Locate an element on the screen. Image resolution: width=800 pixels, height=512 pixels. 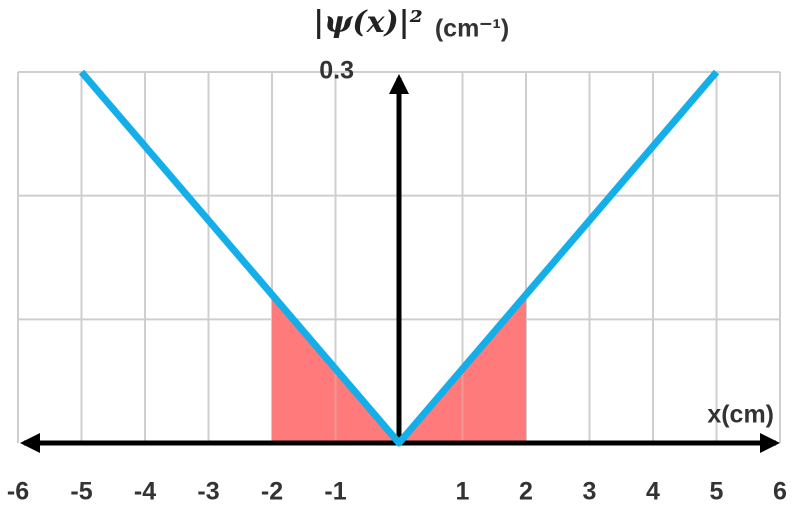
x-tick-label: 3 is located at coordinates (590, 492).